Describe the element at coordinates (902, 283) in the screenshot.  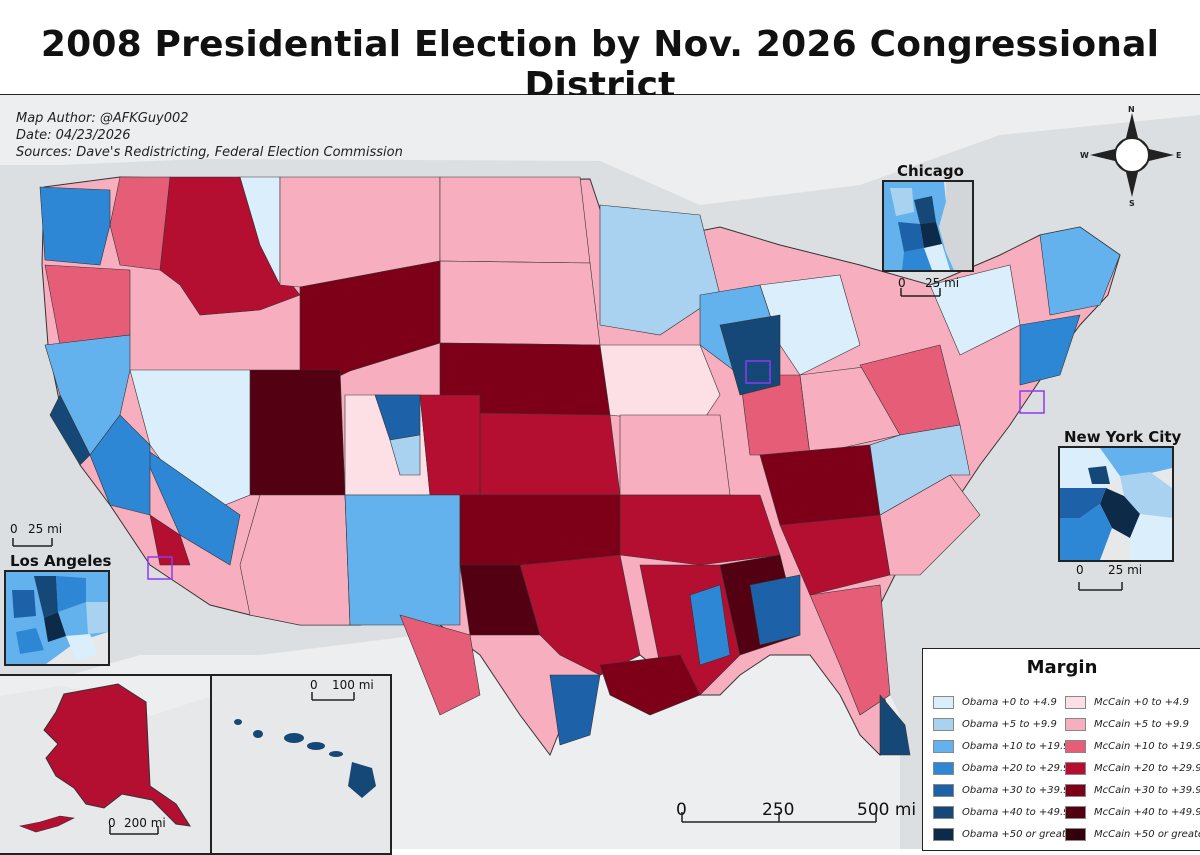
I see `chicago-scale-zero: 0` at that location.